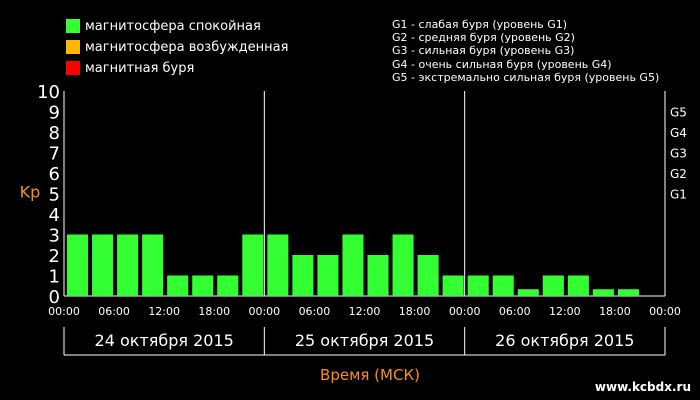  I want to click on y-tick-label: 10, so click(48, 92).